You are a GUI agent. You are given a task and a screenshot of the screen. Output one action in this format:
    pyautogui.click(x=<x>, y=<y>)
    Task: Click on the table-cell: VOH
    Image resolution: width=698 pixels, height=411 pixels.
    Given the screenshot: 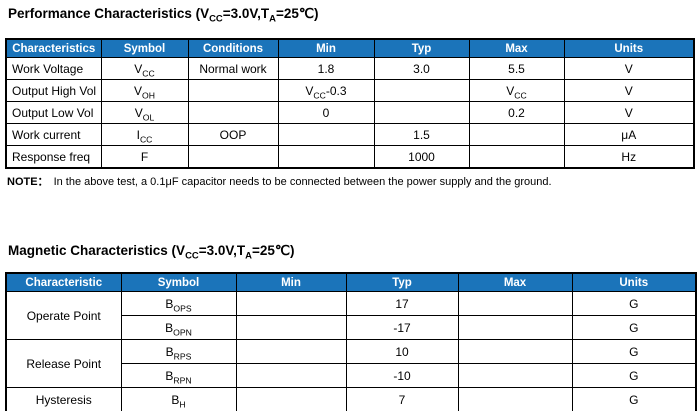 What is the action you would take?
    pyautogui.click(x=144, y=90)
    